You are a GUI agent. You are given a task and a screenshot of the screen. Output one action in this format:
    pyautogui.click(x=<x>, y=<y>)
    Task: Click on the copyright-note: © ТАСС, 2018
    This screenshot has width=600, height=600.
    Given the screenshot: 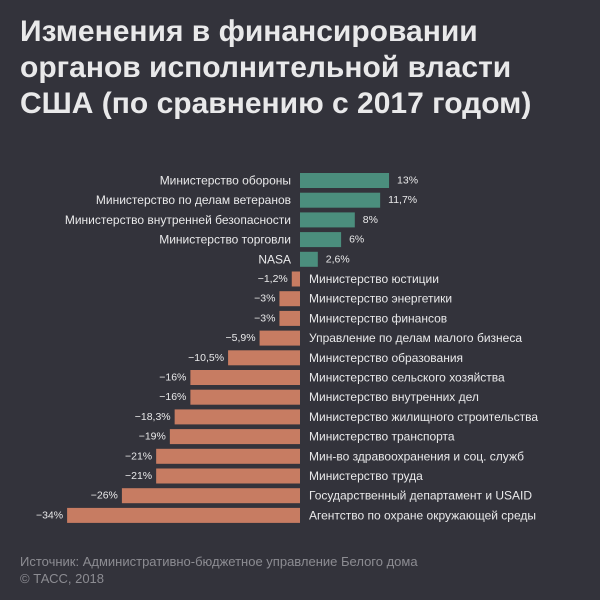 What is the action you would take?
    pyautogui.click(x=62, y=578)
    